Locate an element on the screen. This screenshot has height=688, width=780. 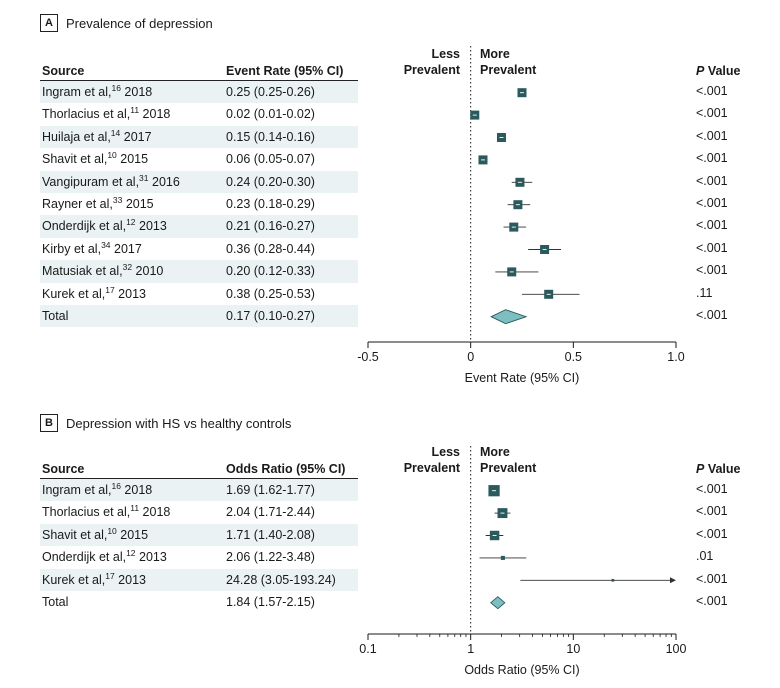
source-label: Ingram et al,16 2018 is located at coordinates (97, 490).